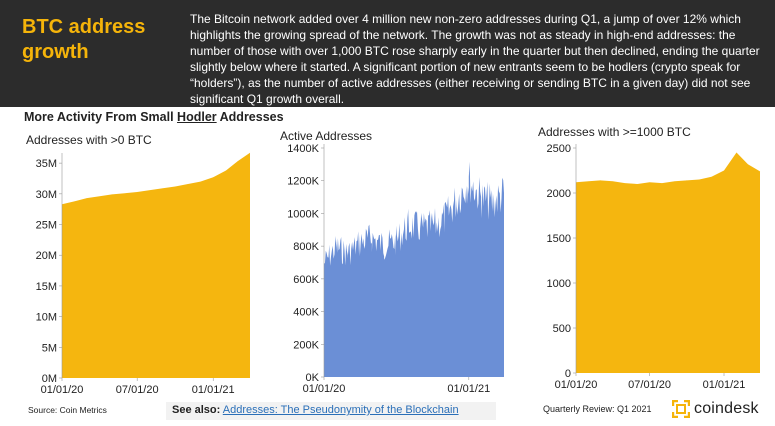 This screenshot has width=775, height=426. What do you see at coordinates (326, 136) in the screenshot?
I see `chart-title: Active Addresses` at bounding box center [326, 136].